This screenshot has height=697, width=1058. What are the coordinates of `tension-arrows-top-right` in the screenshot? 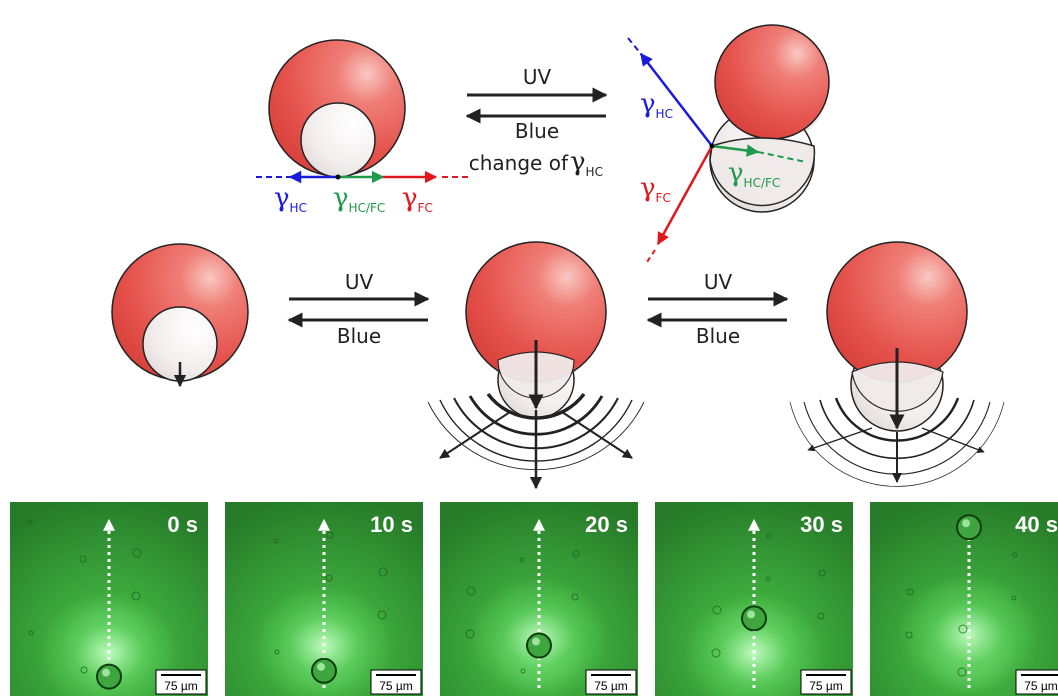 It's located at (717, 150).